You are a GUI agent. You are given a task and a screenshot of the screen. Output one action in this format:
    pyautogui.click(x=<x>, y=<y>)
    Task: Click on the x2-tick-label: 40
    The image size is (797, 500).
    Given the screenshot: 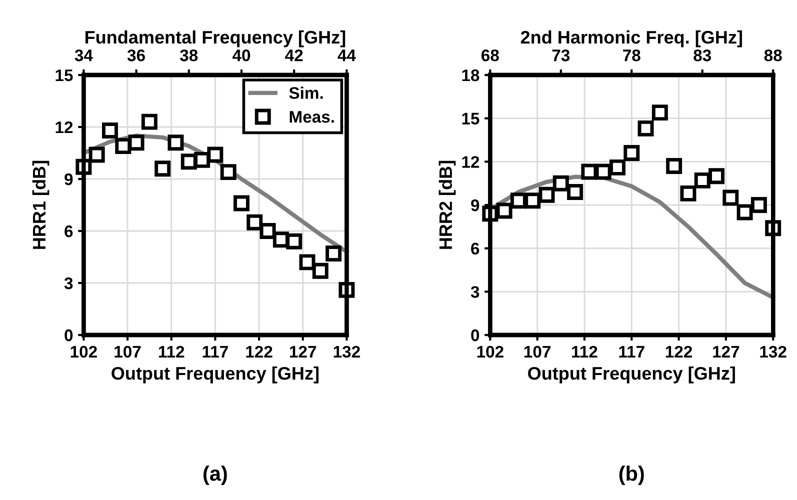 What is the action you would take?
    pyautogui.click(x=241, y=55)
    